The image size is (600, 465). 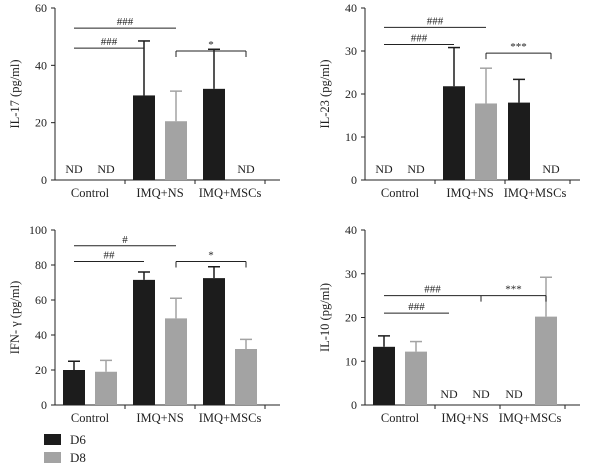 What do you see at coordinates (78, 457) in the screenshot?
I see `legend-label-d8: D8` at bounding box center [78, 457].